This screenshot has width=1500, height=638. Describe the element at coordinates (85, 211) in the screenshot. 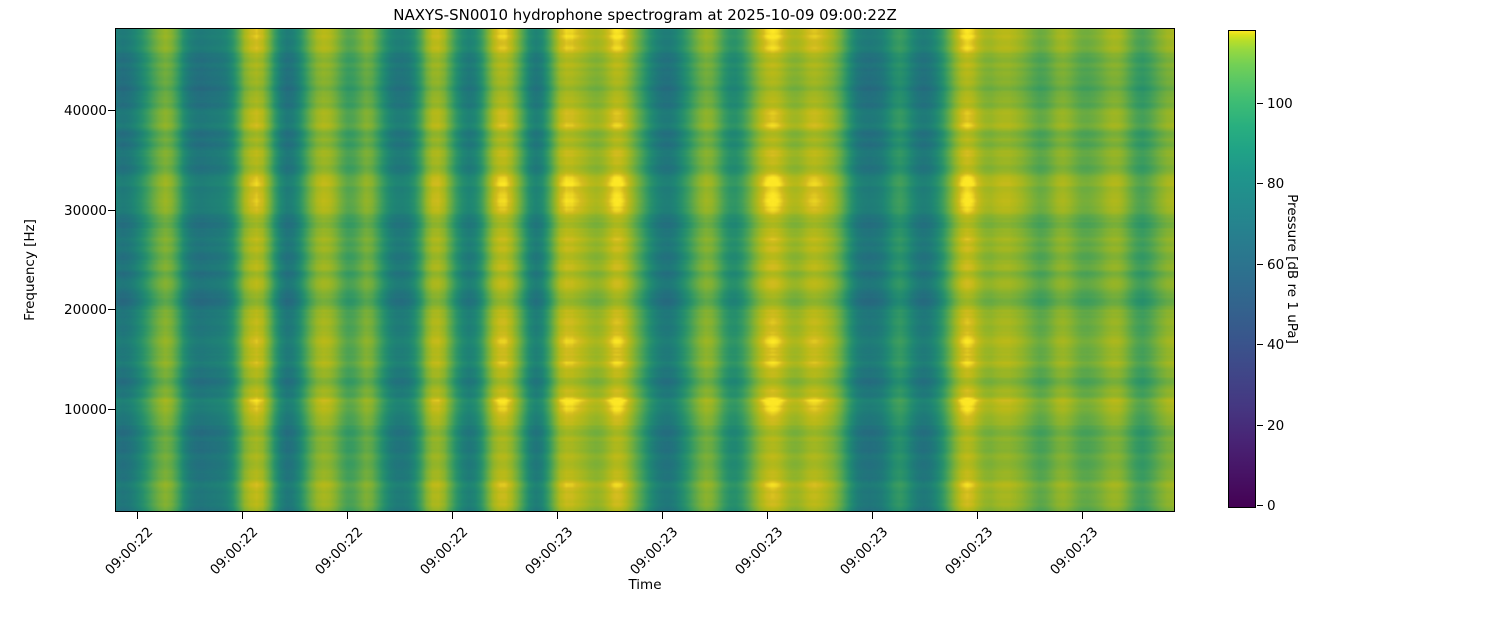

I see `y-tick-label: 30000` at that location.